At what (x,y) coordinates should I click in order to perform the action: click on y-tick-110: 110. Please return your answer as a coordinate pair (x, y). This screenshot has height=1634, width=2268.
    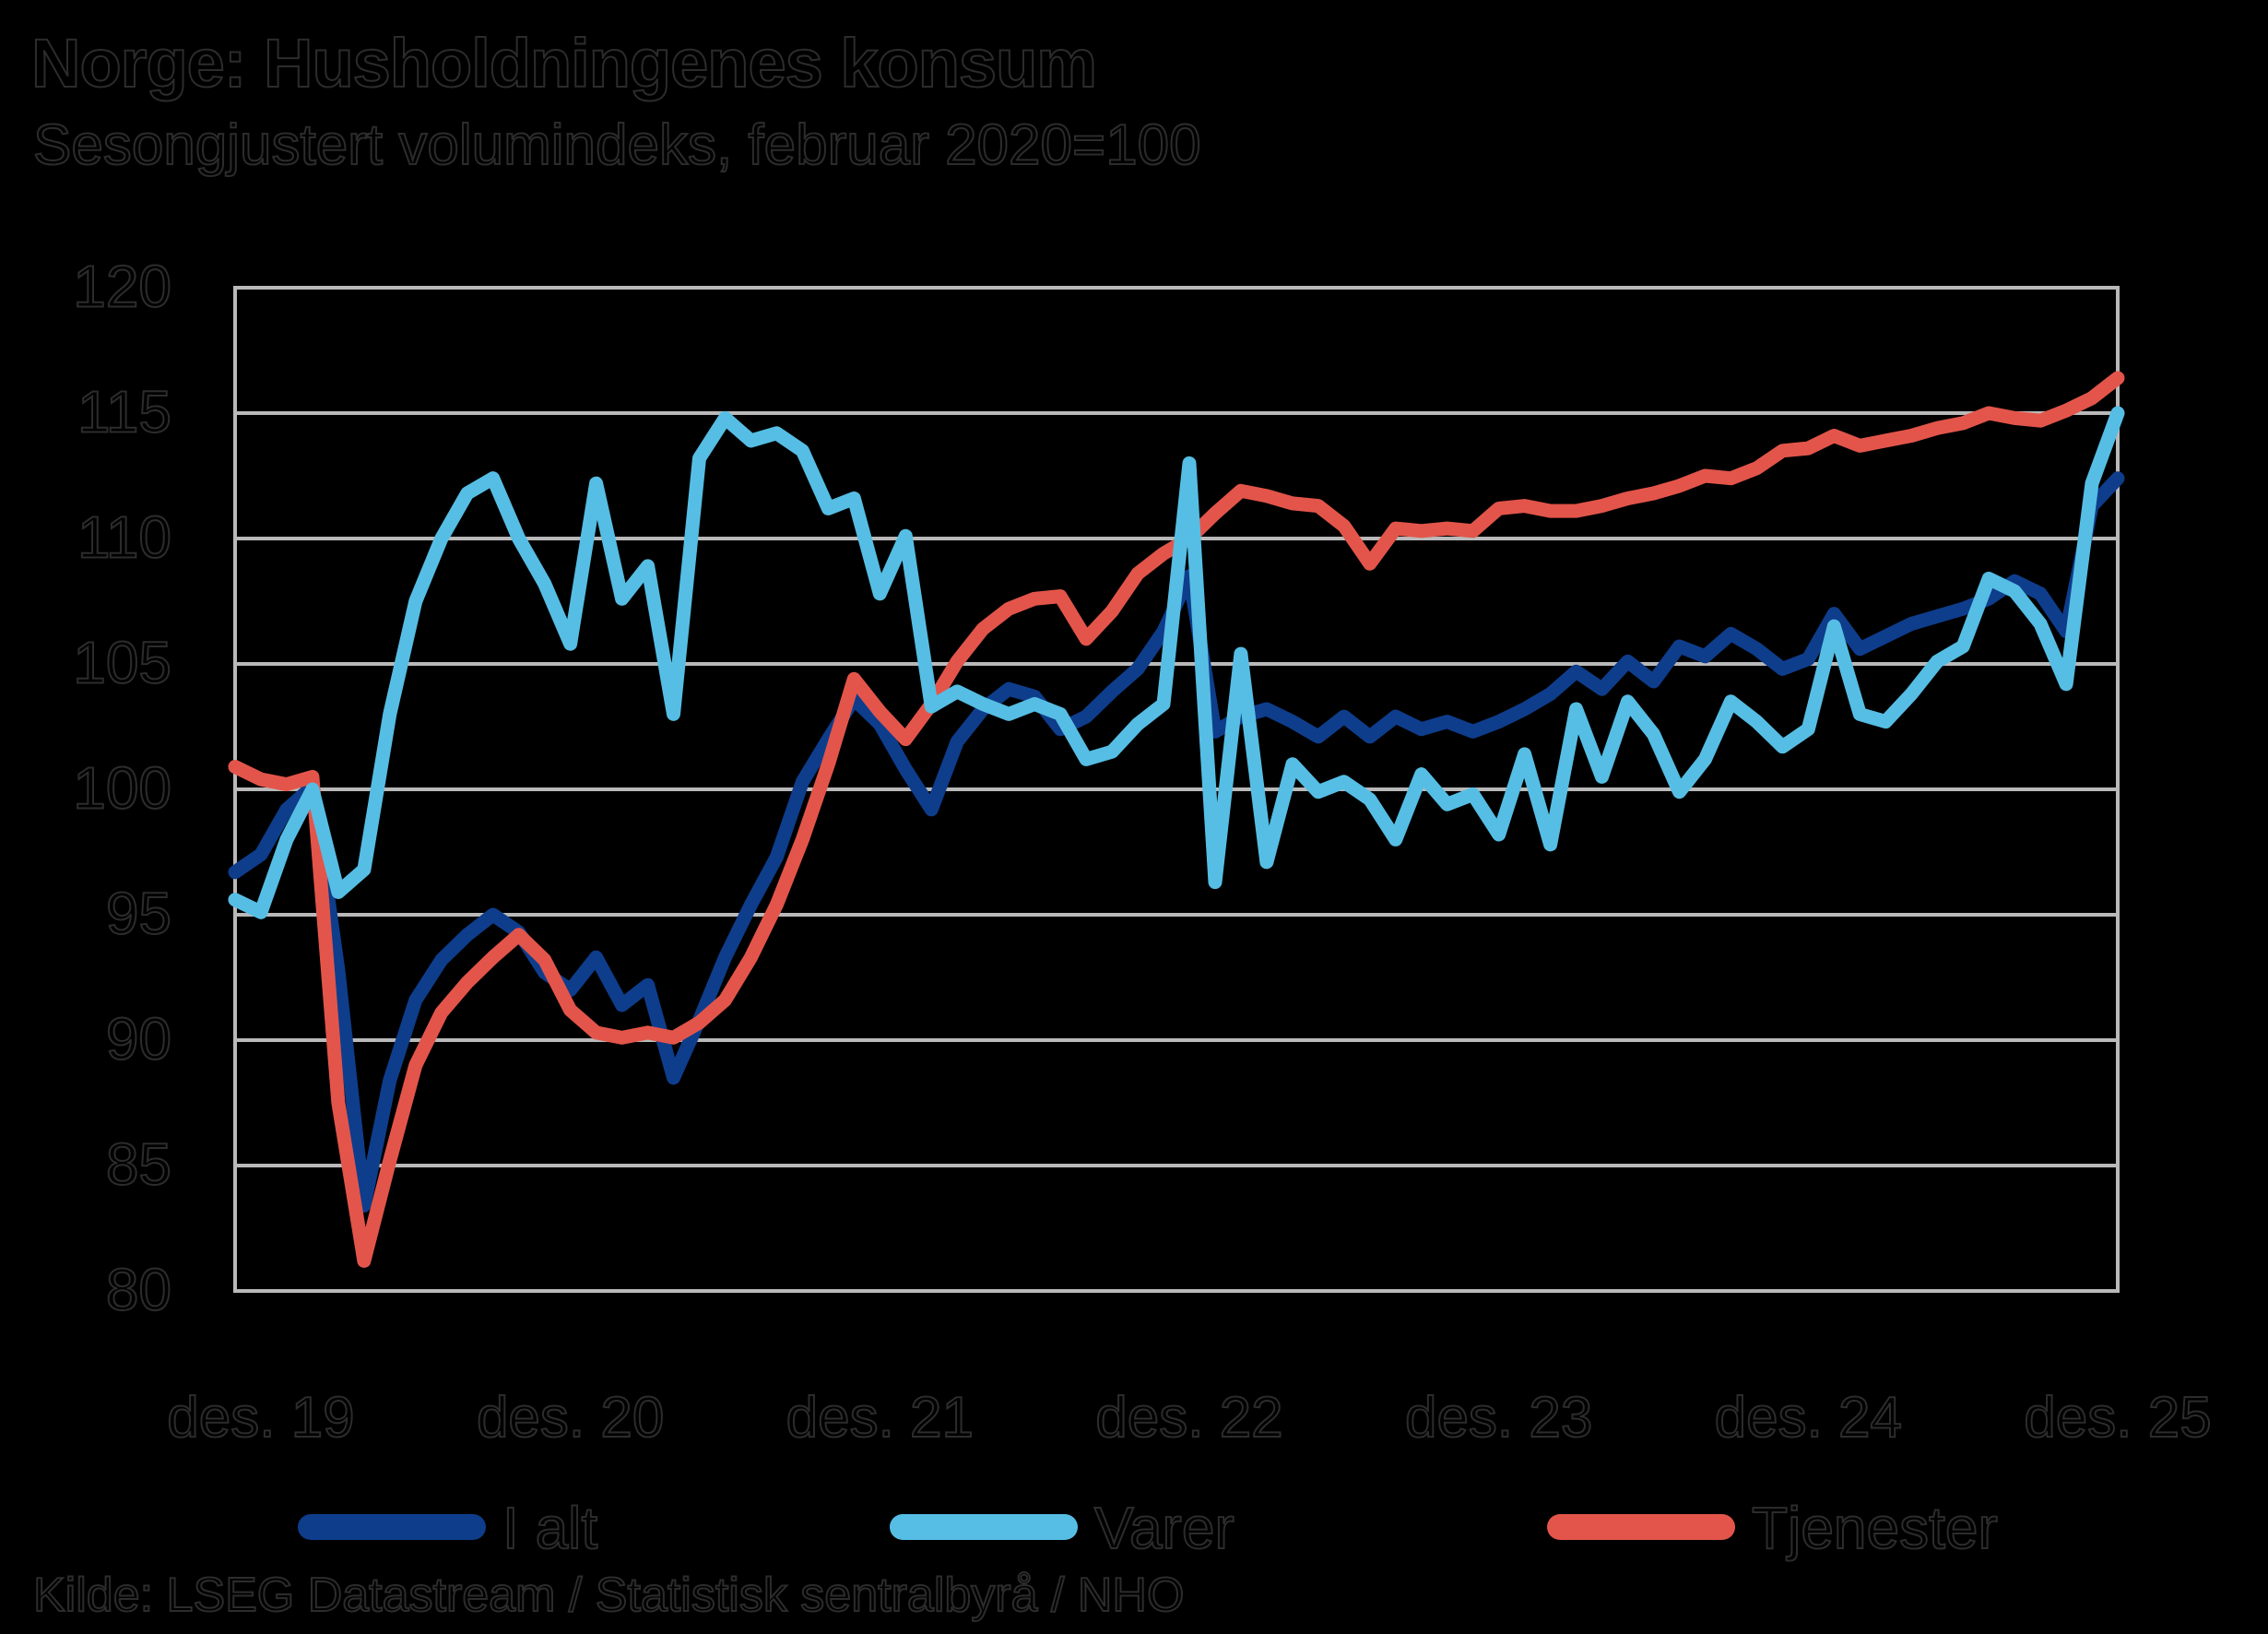
    Looking at the image, I should click on (124, 537).